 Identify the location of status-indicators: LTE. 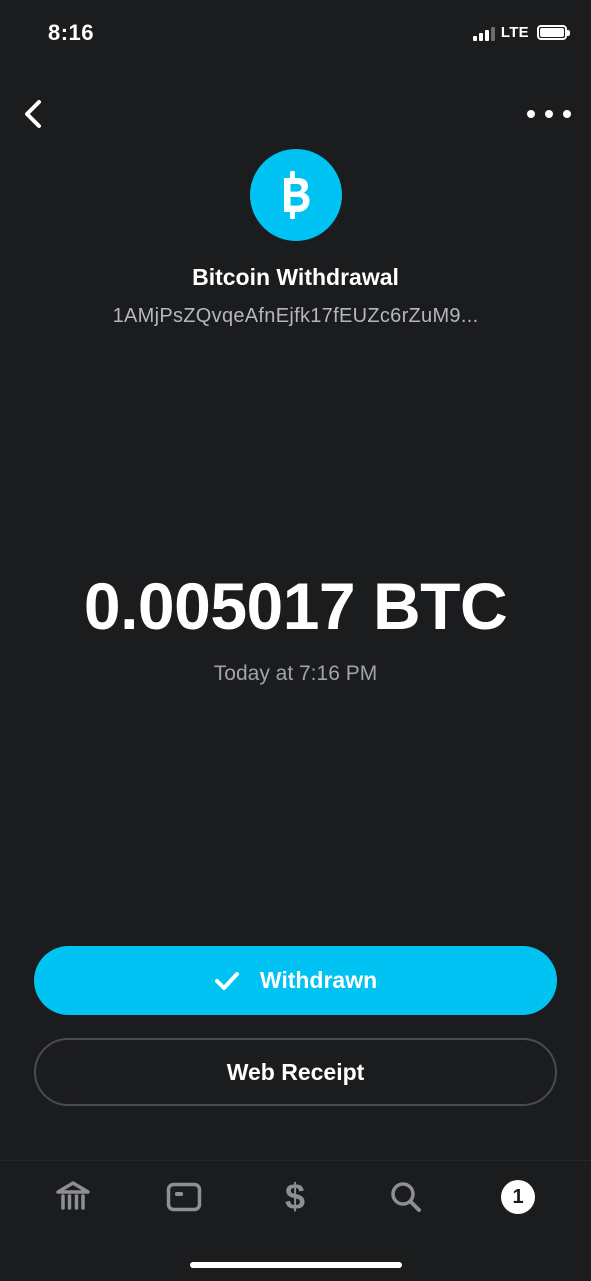
(521, 32).